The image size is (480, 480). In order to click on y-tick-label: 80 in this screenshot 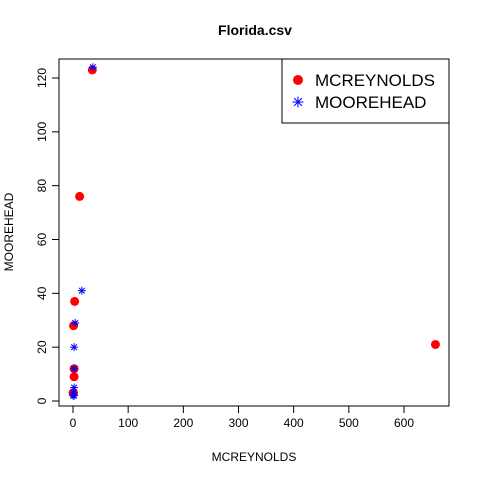, I will do `click(42, 186)`.